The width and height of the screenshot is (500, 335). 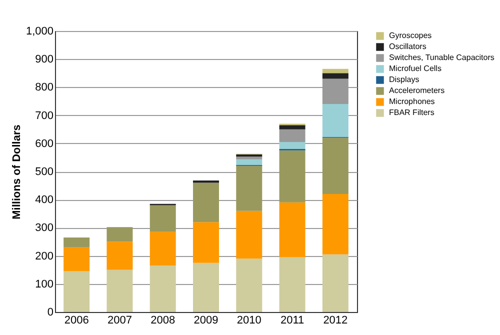 I want to click on y-tick-label: 500, so click(x=44, y=172).